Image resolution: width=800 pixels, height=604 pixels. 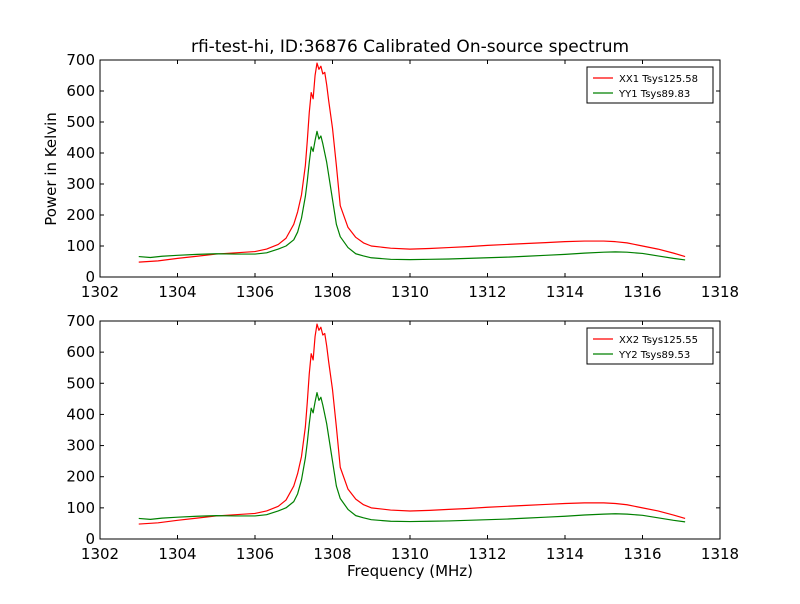 I want to click on legend-label: YY2 Tsys89.53, so click(x=654, y=355).